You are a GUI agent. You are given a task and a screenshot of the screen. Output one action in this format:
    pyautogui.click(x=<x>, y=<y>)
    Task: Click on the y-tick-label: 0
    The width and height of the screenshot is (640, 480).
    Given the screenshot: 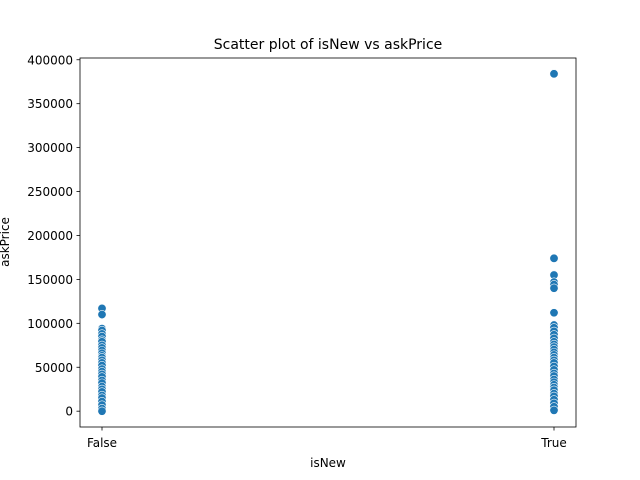 What is the action you would take?
    pyautogui.click(x=69, y=412)
    